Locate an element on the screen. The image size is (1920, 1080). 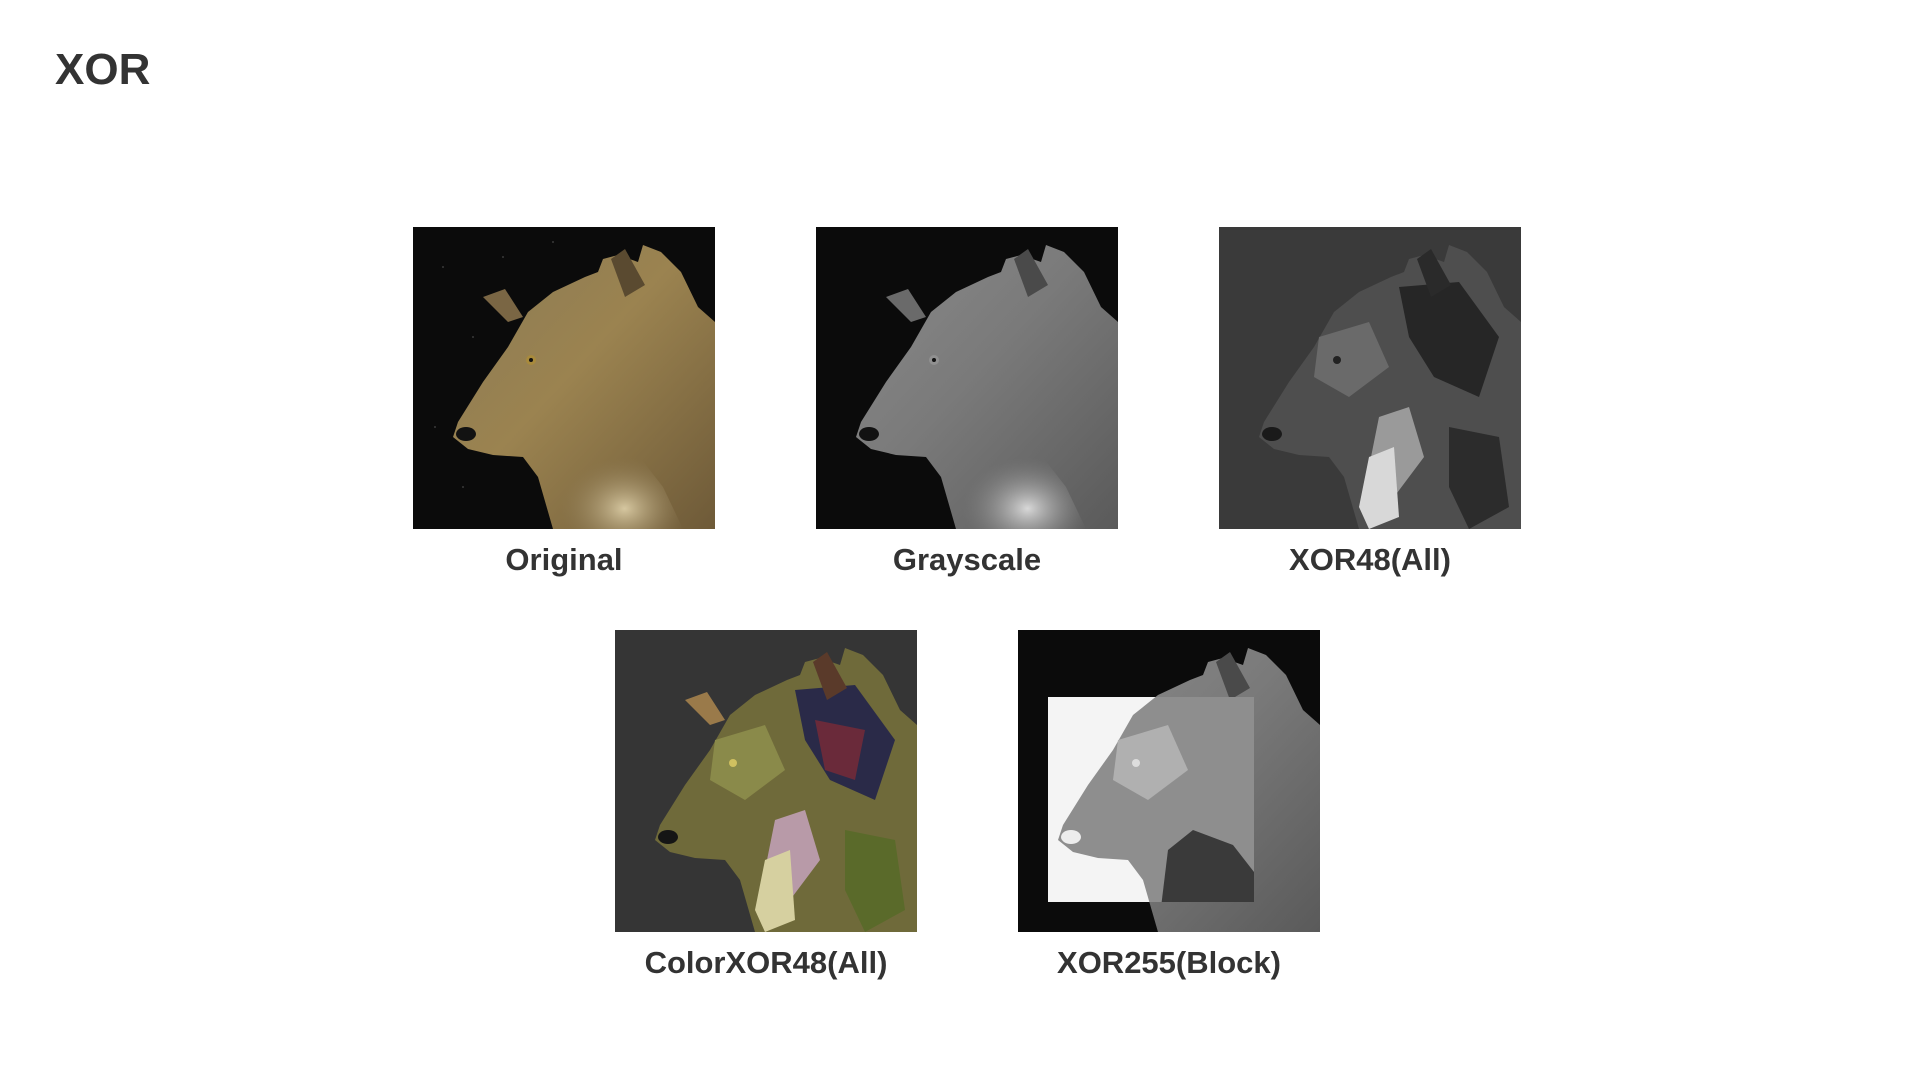
caption-xor255-block: XOR255(Block) is located at coordinates (1169, 962).